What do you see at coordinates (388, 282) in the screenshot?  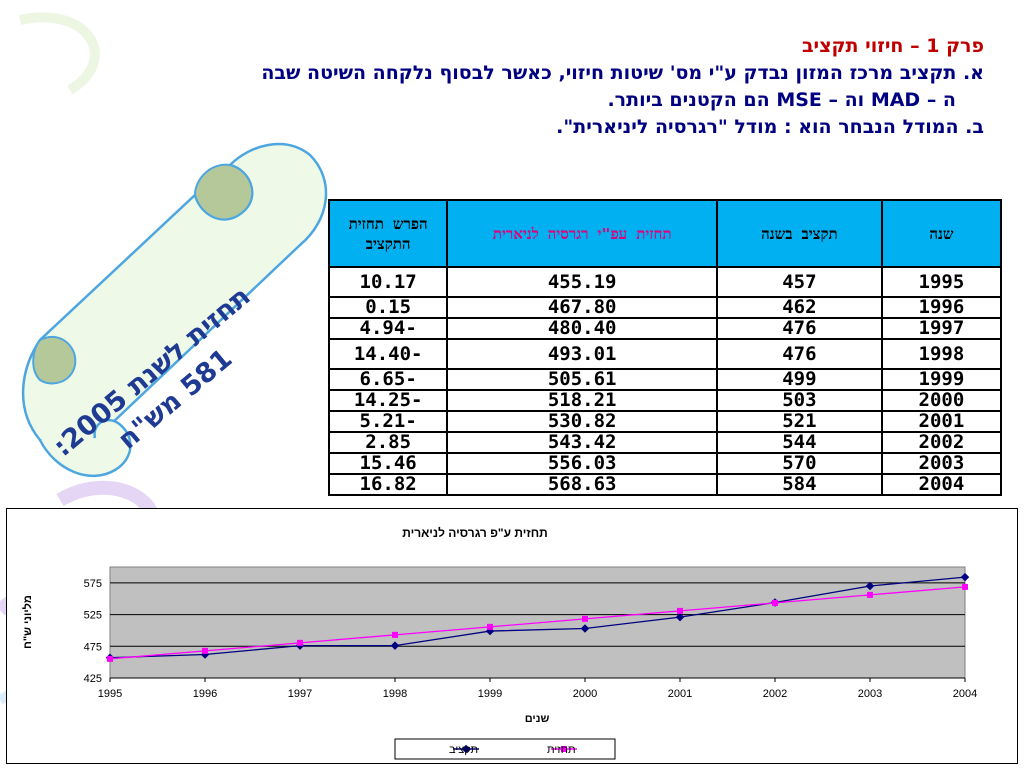 I see `cell-diff: 10.17` at bounding box center [388, 282].